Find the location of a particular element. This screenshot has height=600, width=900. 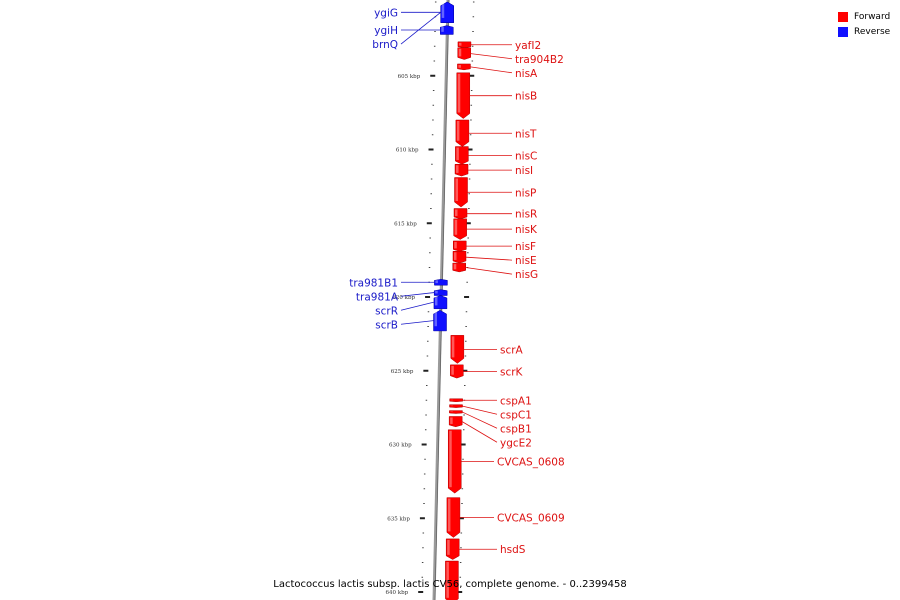

gene-label-scrk: scrK is located at coordinates (512, 372).